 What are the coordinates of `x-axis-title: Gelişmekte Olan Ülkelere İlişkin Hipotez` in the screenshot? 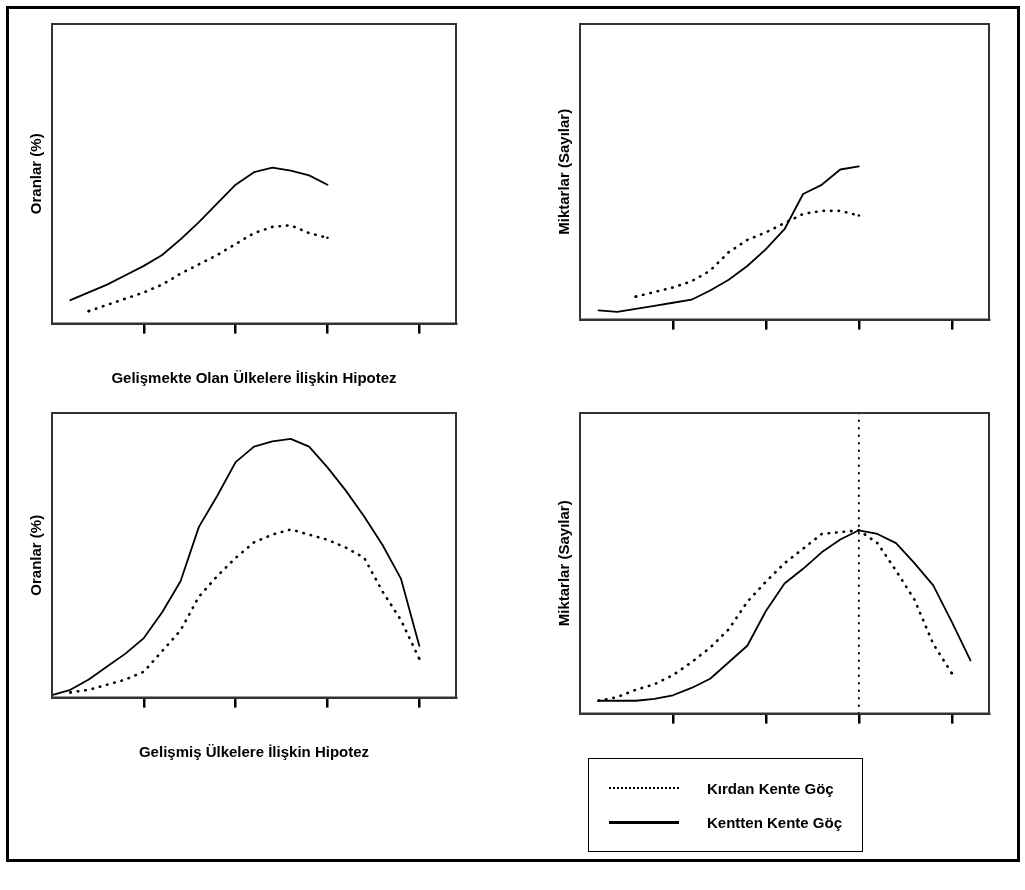 It's located at (254, 378).